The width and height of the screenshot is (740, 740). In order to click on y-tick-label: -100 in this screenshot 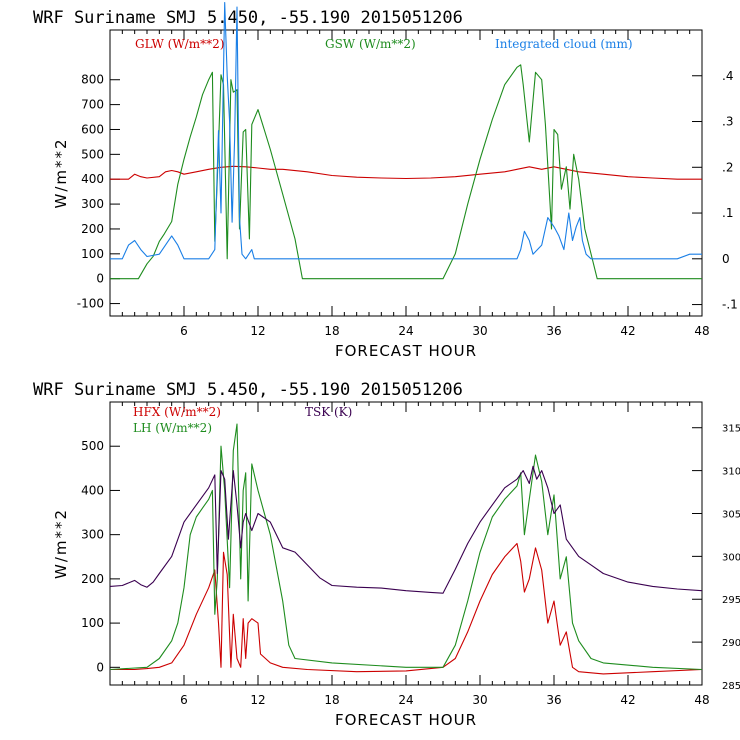, I will do `click(90, 304)`.